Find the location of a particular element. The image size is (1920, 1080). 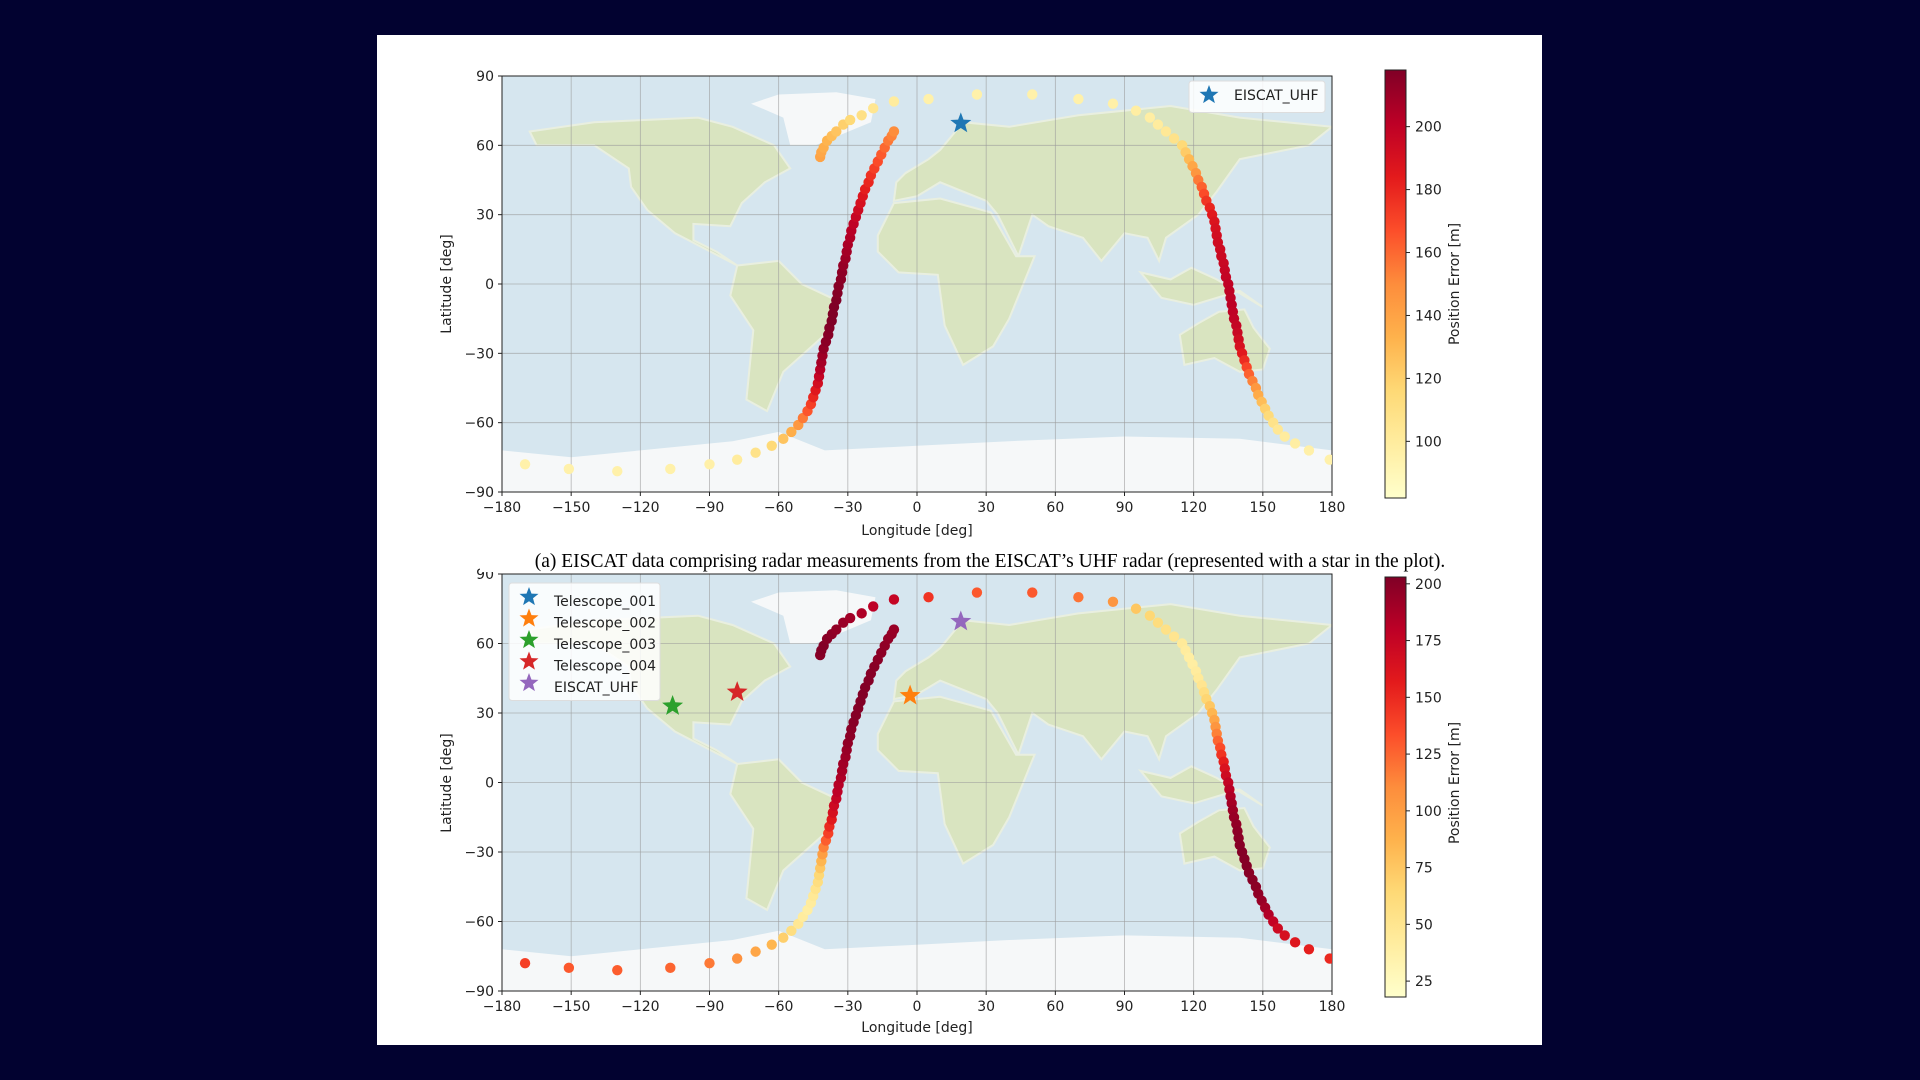

colorbar-tick-label: 100 is located at coordinates (1428, 442).